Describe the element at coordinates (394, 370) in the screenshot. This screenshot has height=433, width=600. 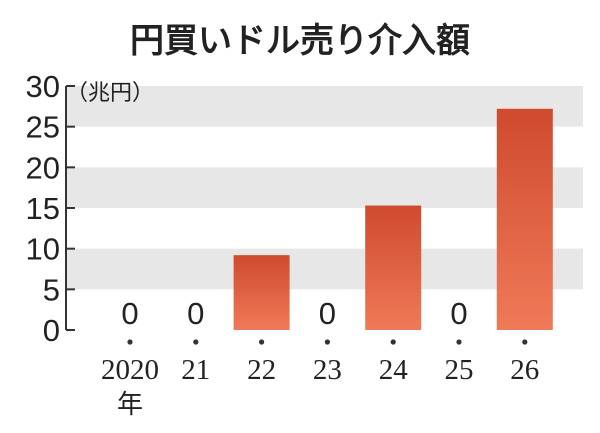
I see `x-tick-label: 24` at that location.